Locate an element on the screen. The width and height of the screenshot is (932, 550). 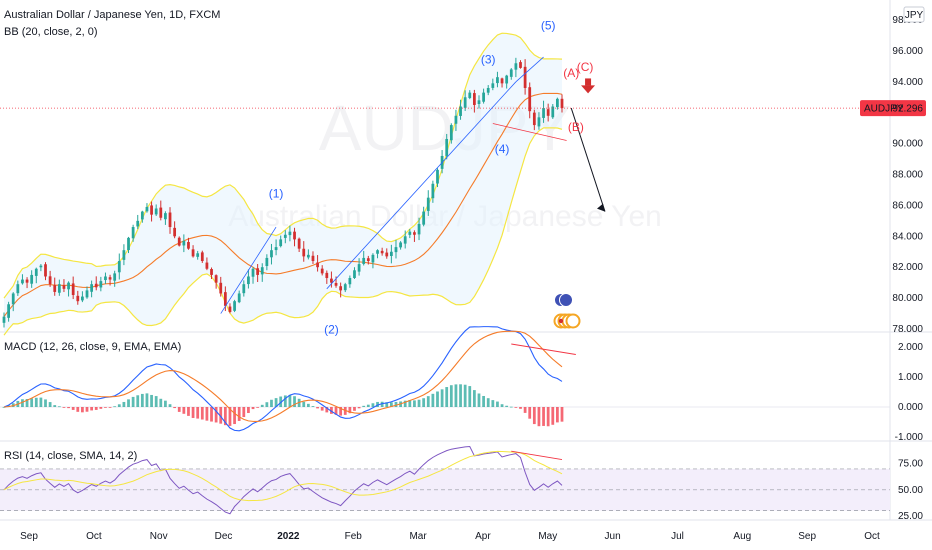
price-tag-symbol: AUDJPY is located at coordinates (884, 109).